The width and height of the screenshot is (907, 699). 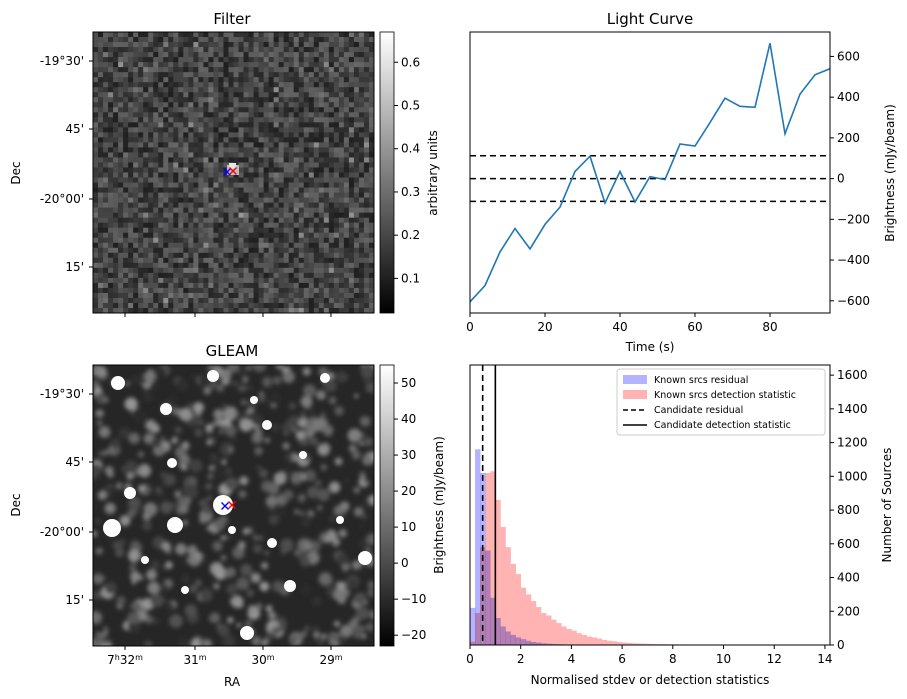 I want to click on lightcurve-title: Light Curve, so click(x=650, y=19).